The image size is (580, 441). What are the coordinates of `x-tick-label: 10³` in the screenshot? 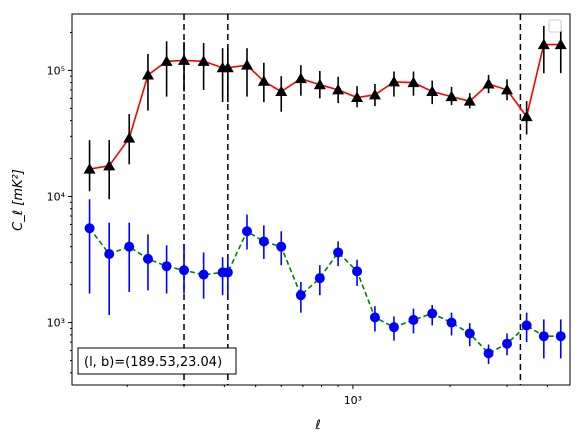 It's located at (353, 400).